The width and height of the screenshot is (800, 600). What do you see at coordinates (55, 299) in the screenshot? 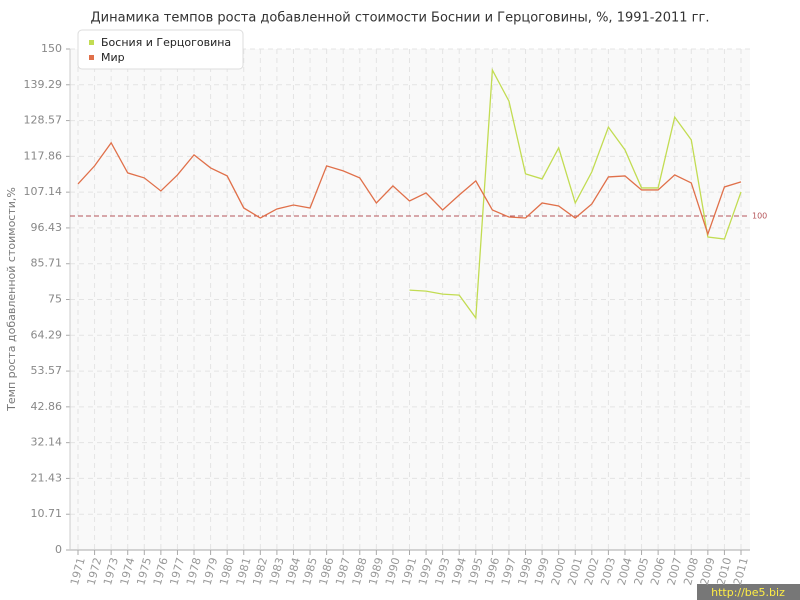
I see `y-tick-label: 75` at bounding box center [55, 299].